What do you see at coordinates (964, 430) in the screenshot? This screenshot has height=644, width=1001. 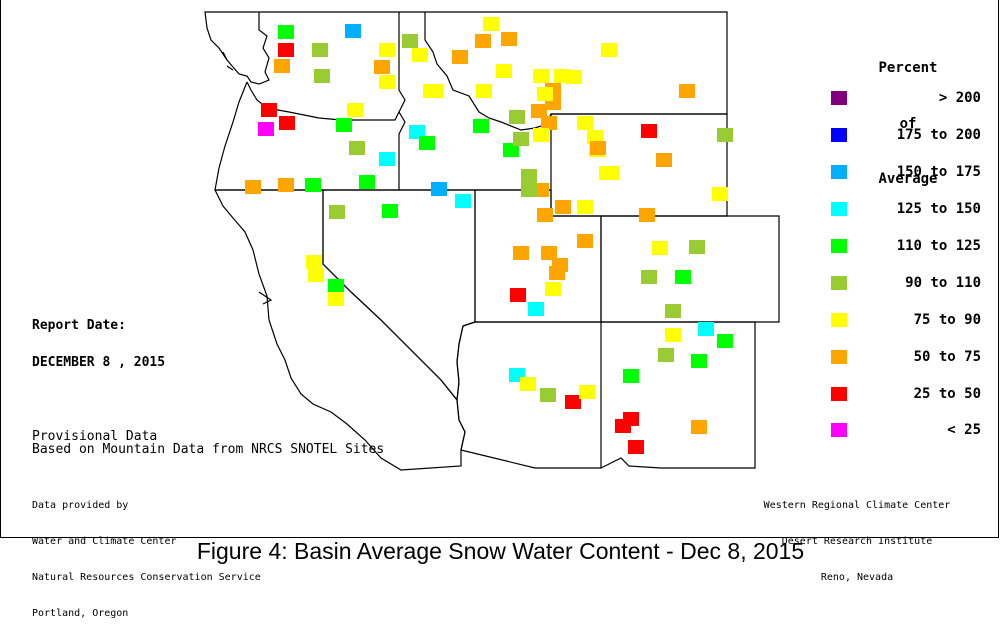 I see `legend-label: < 25` at bounding box center [964, 430].